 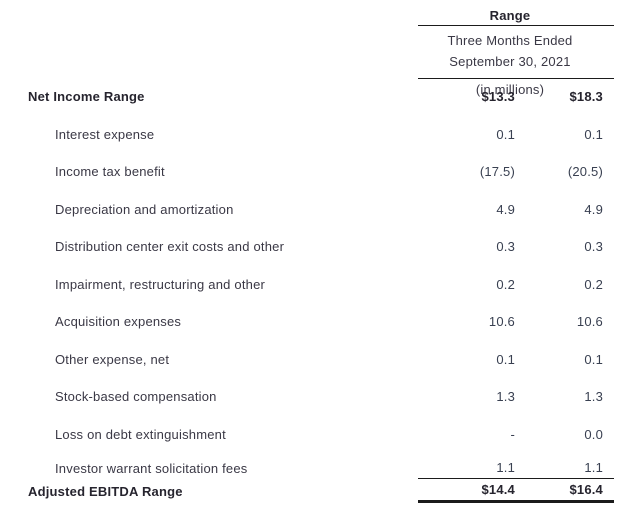 What do you see at coordinates (589, 322) in the screenshot?
I see `row-value-high: 10.6` at bounding box center [589, 322].